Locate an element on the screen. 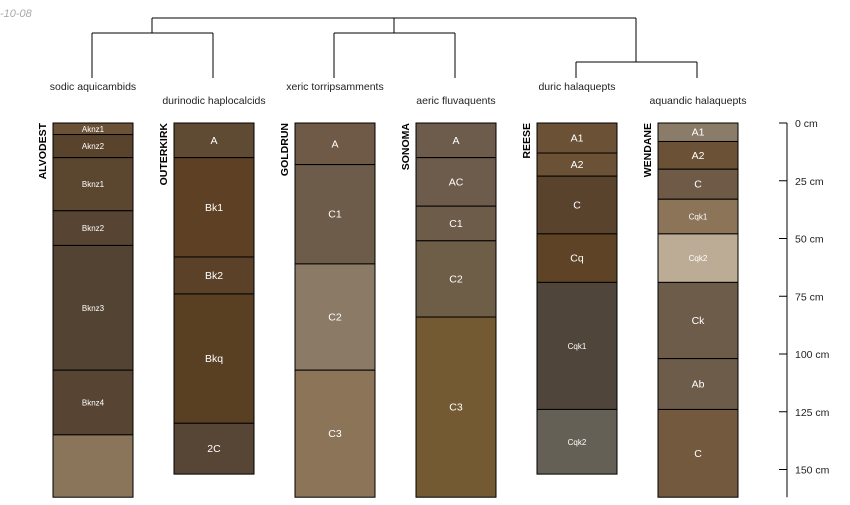 The image size is (850, 505). date-label: -10-08 is located at coordinates (16, 14).